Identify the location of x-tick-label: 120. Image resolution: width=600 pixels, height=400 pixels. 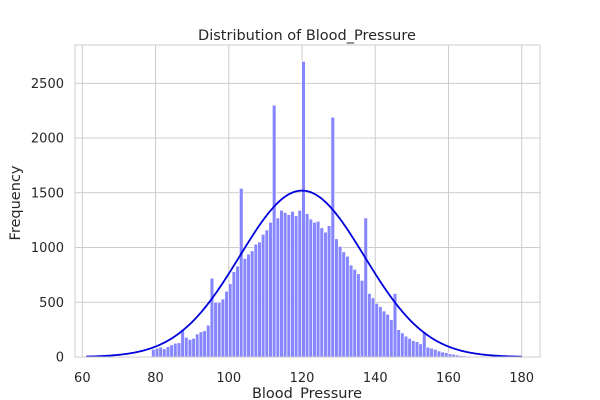
(302, 378).